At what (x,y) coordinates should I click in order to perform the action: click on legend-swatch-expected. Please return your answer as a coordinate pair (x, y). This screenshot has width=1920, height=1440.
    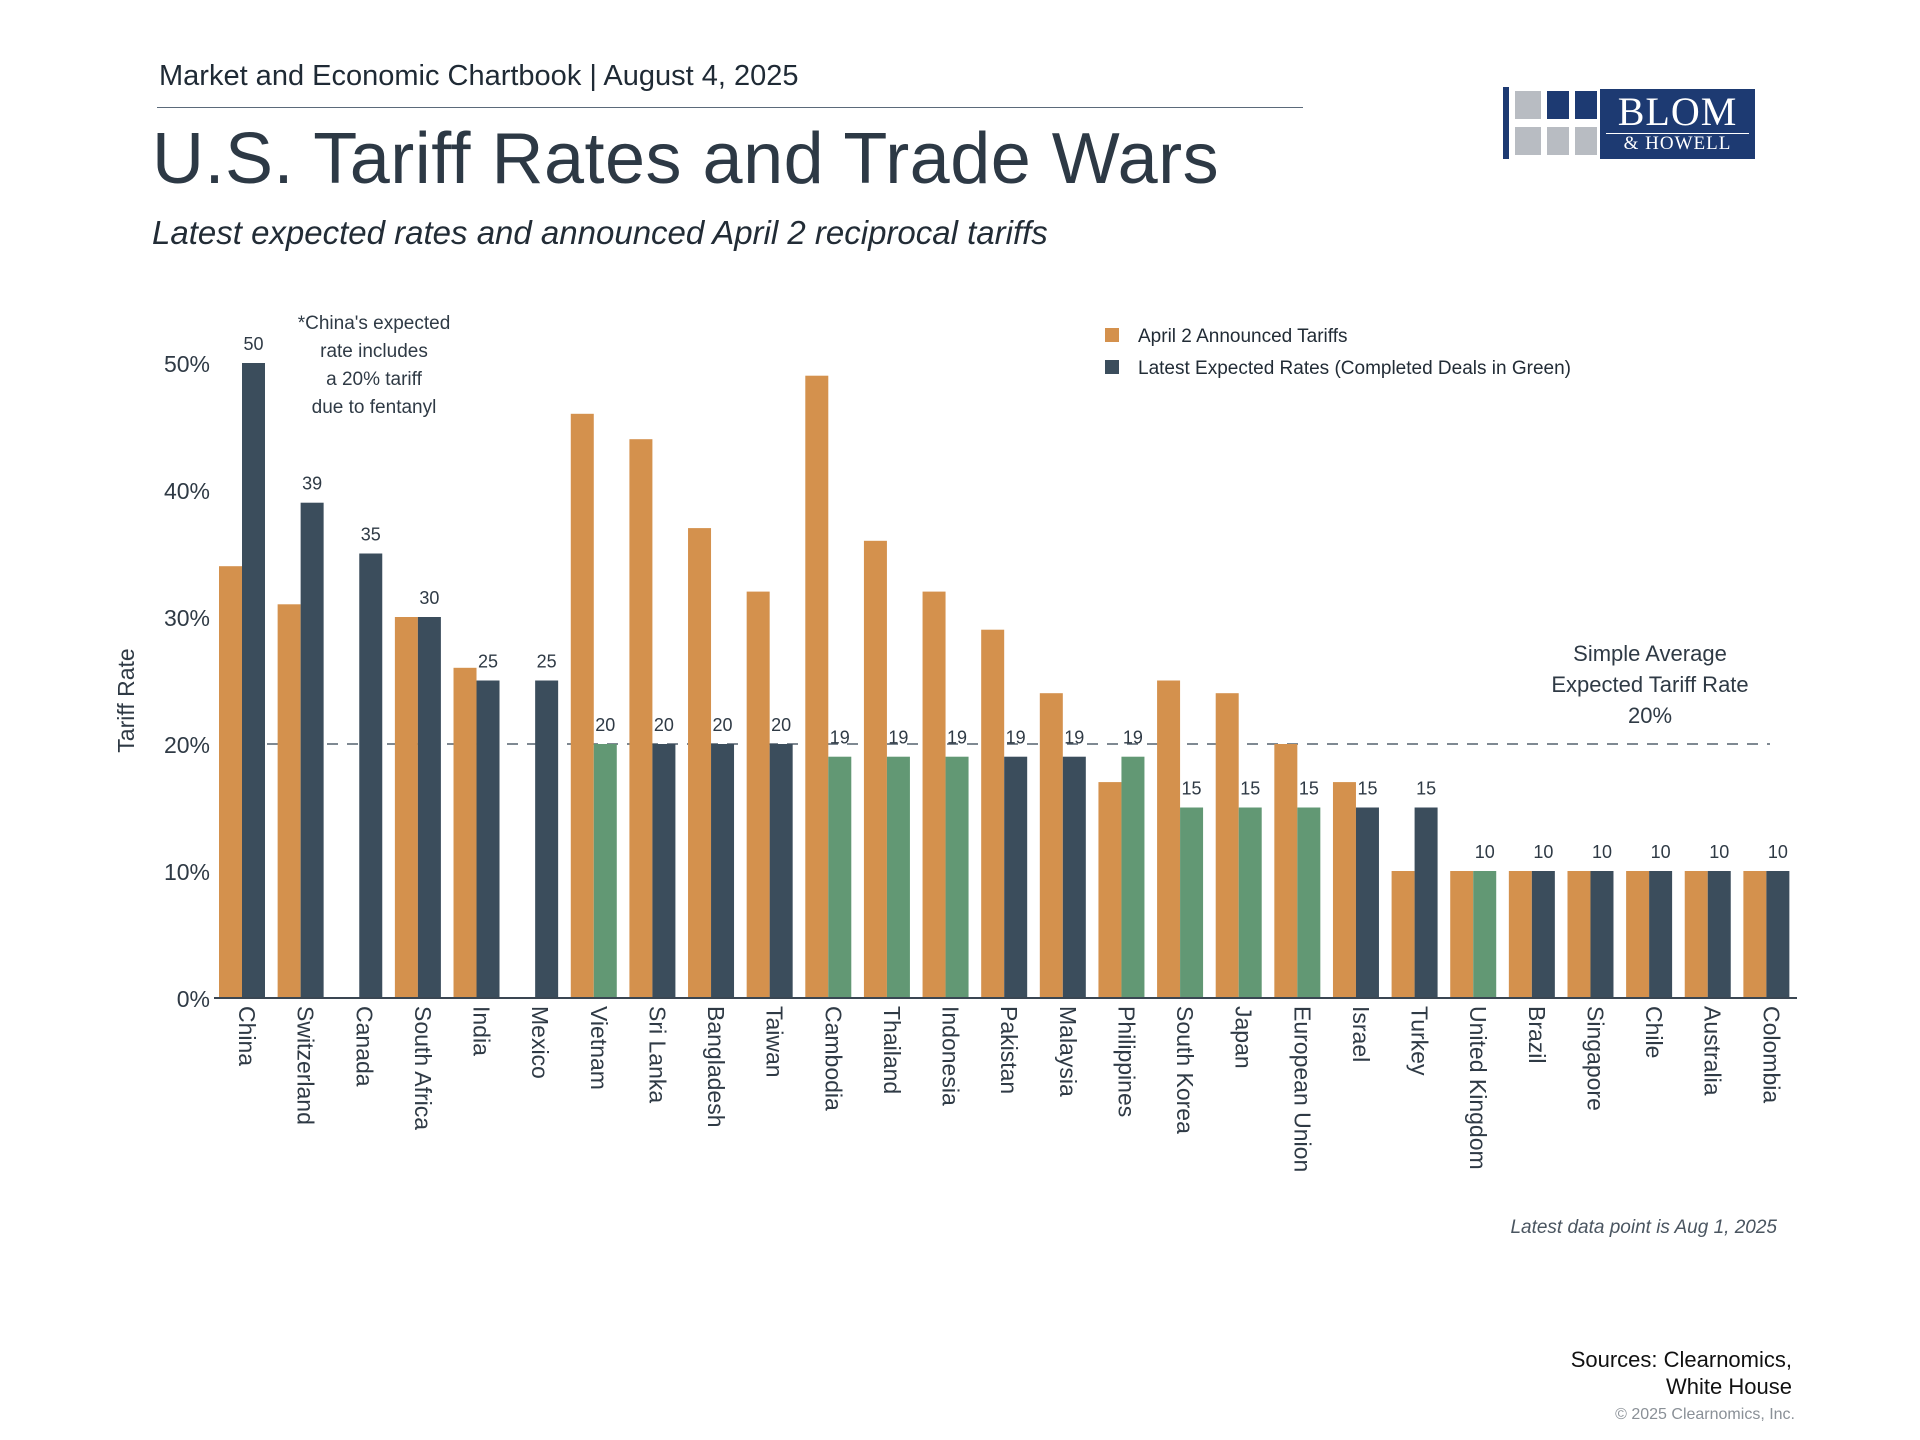
    Looking at the image, I should click on (1112, 367).